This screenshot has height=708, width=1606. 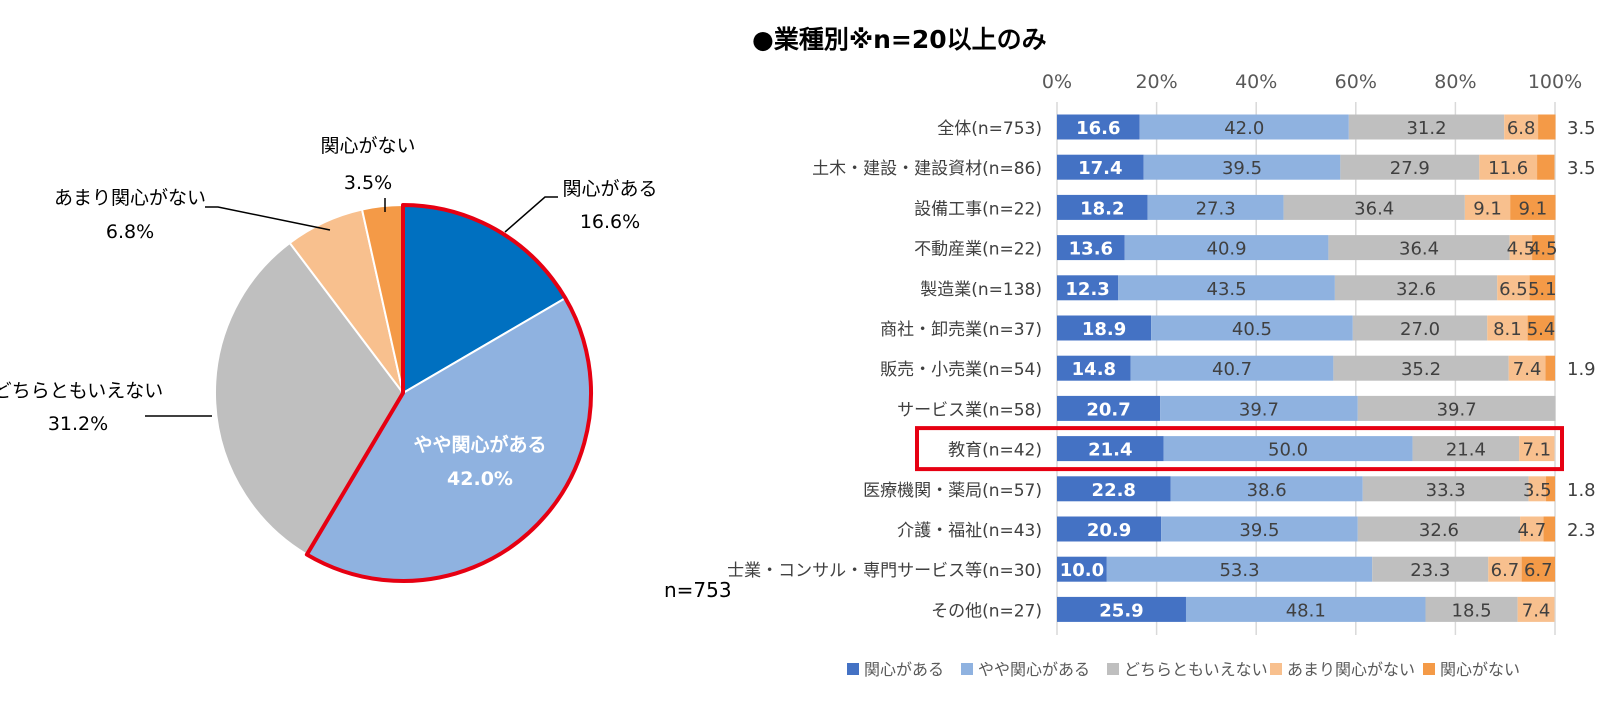 I want to click on data-label: 18.5, so click(x=1472, y=610).